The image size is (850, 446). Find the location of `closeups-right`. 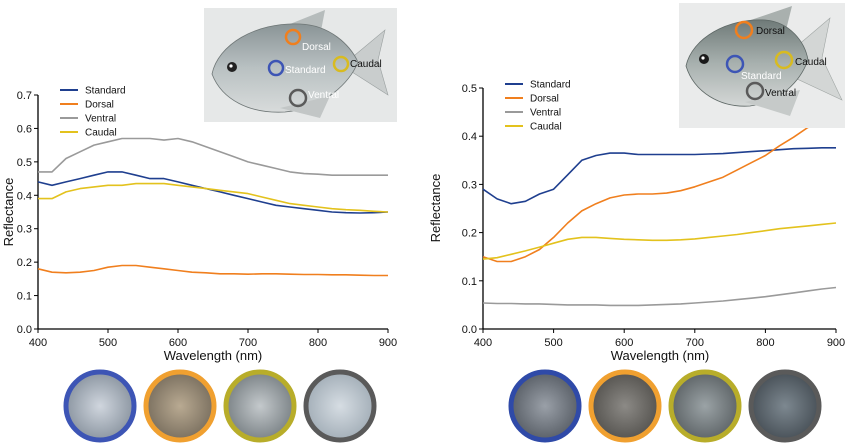

closeups-right is located at coordinates (665, 406).